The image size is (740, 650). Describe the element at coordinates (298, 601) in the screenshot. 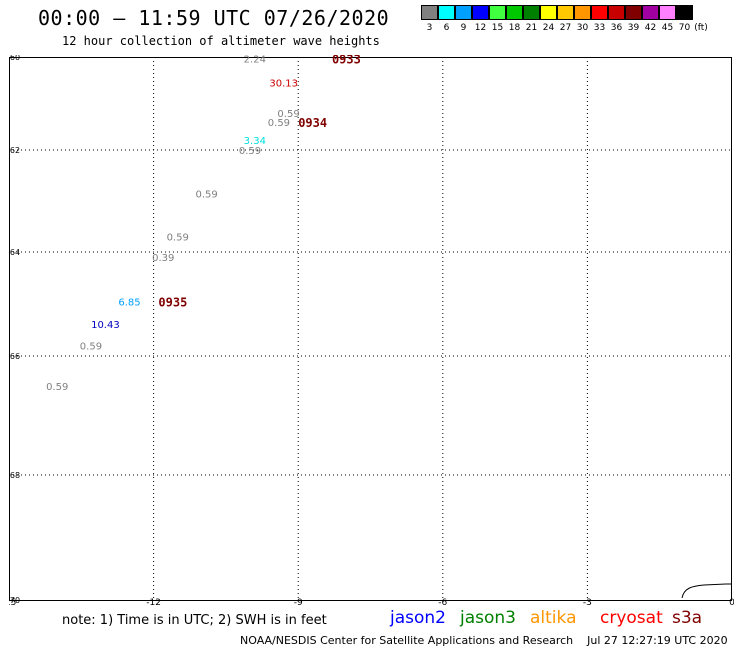

I see `longitude-tick-label: -9` at that location.